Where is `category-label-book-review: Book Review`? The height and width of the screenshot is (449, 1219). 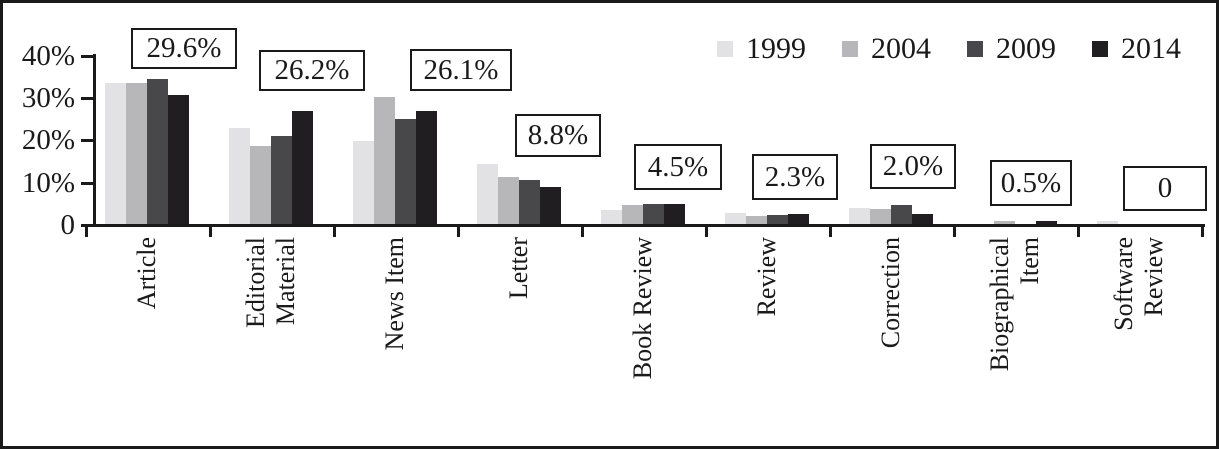
category-label-book-review: Book Review is located at coordinates (643, 337).